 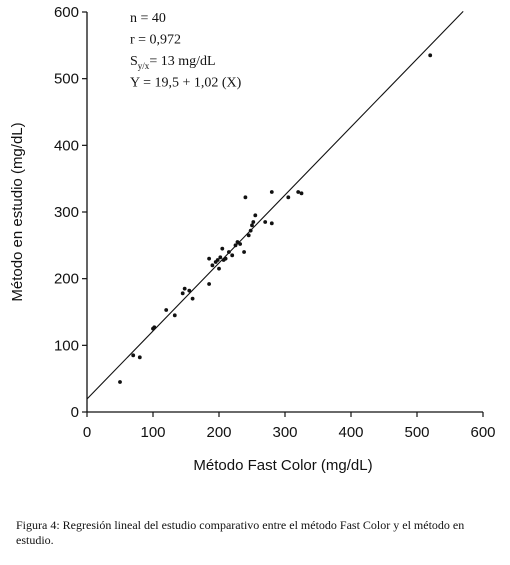 I want to click on y-tick-label: 300, so click(x=66, y=212).